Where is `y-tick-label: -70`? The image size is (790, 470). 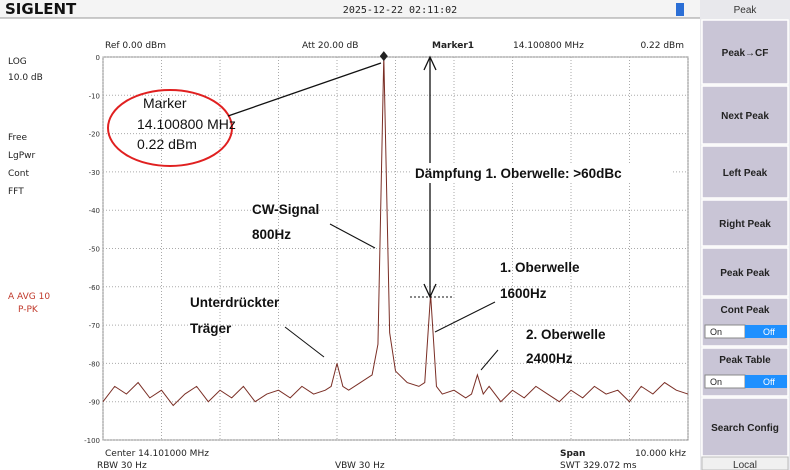 y-tick-label: -70 is located at coordinates (94, 326).